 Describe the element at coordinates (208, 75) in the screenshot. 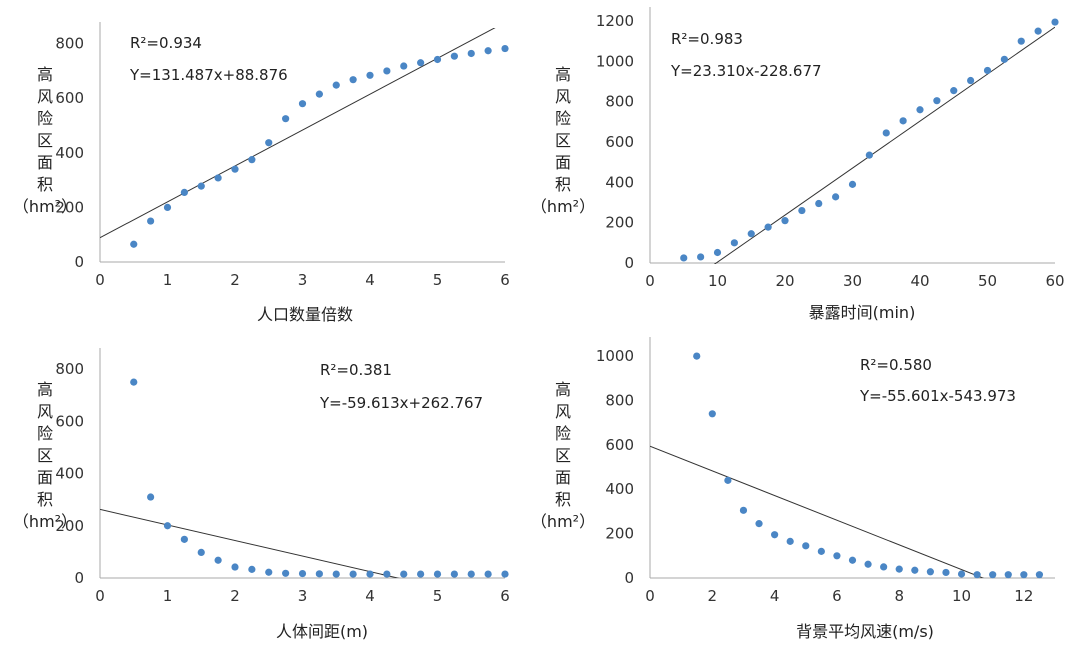

I see `regression-equation-label: Y=131.487x+88.876` at that location.